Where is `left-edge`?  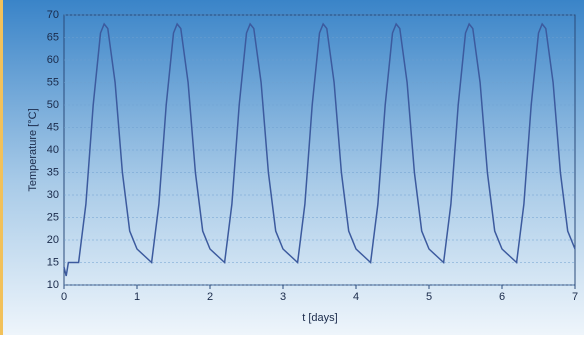
left-edge is located at coordinates (1, 167).